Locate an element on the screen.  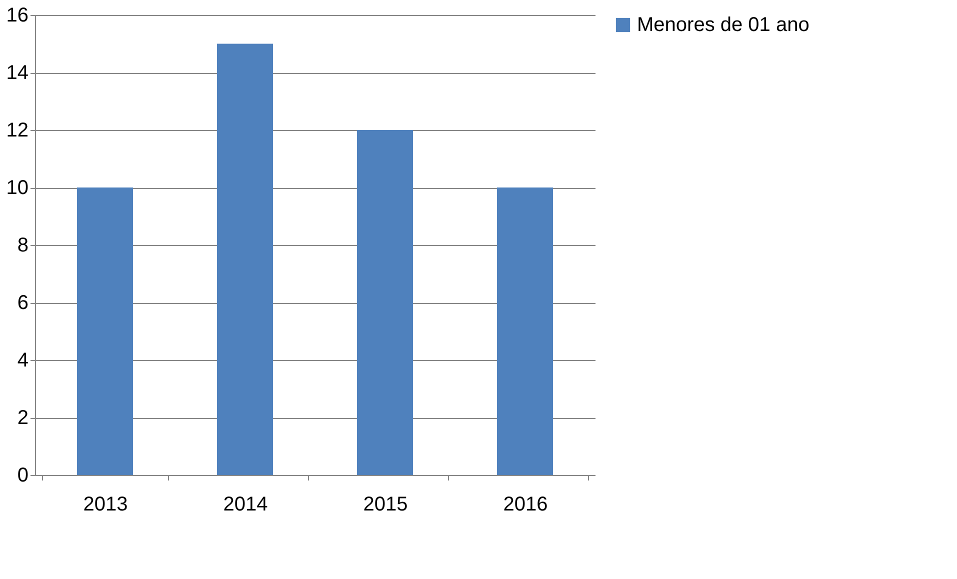
y-tick-label: 6 is located at coordinates (22, 303).